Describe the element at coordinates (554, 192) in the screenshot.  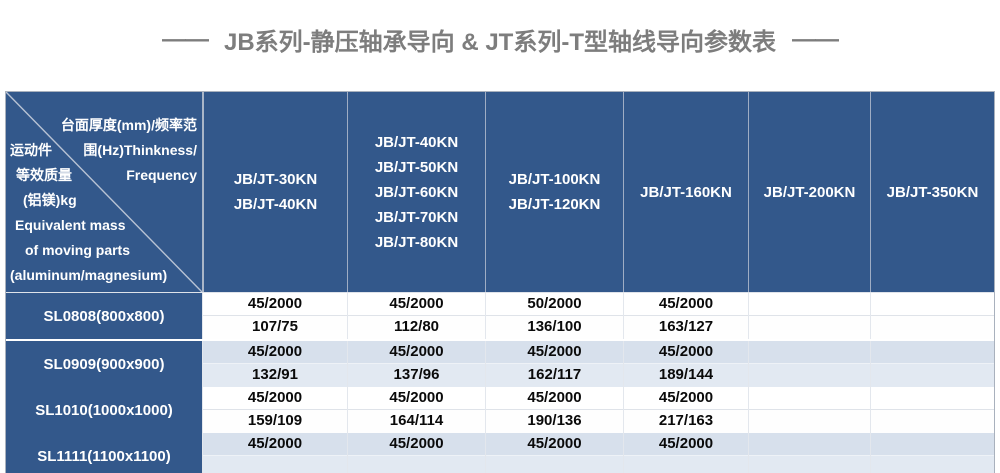
I see `column-header-100-120kn: JB/JT-100KN JB/JT-120KN` at that location.